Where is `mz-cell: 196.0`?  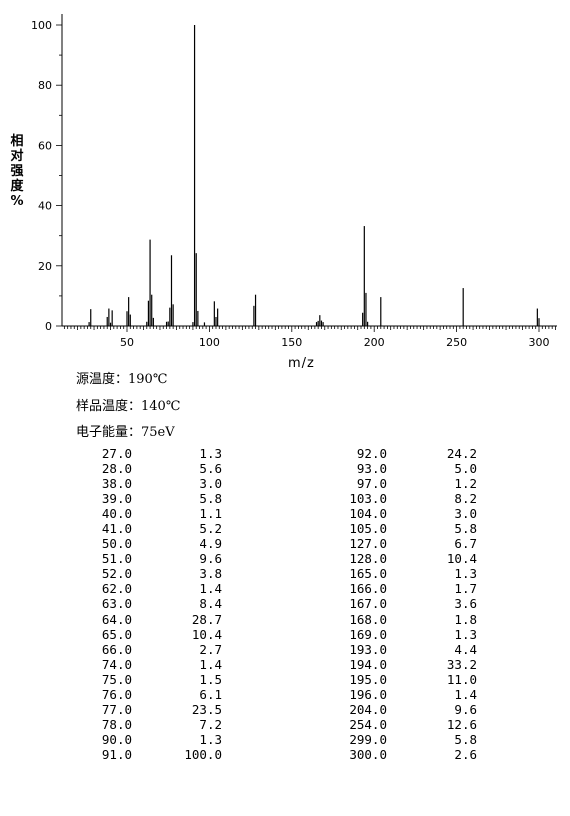
mz-cell: 196.0 is located at coordinates (368, 694).